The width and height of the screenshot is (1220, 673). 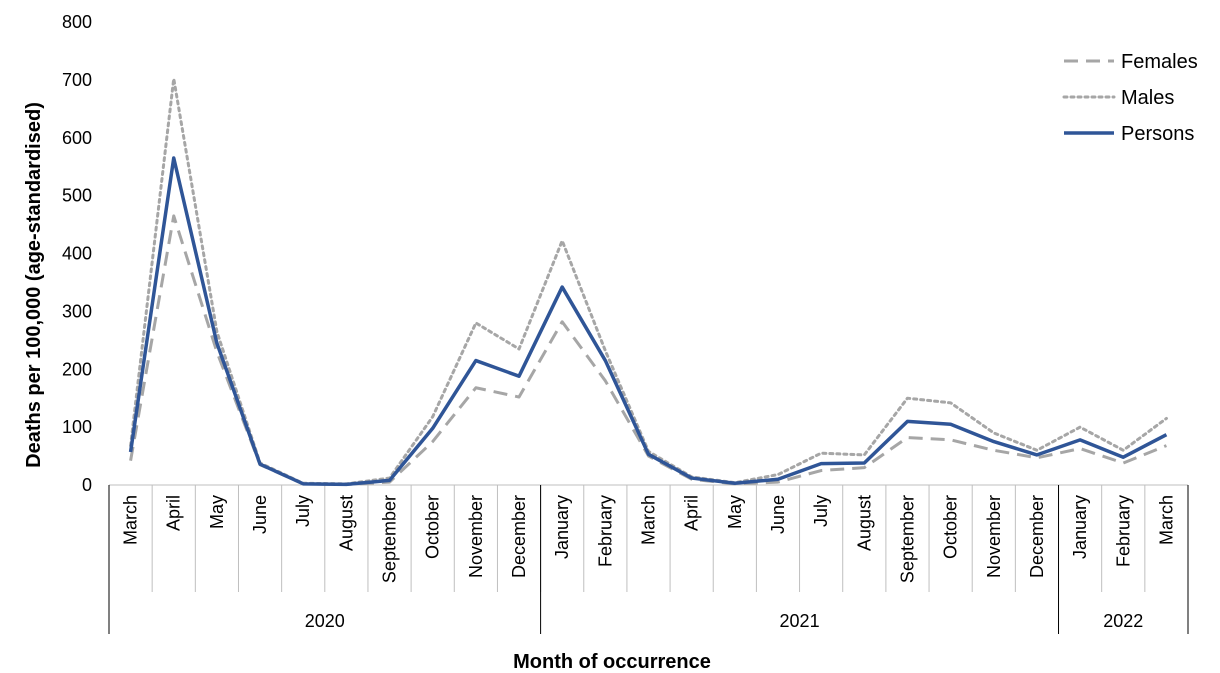 What do you see at coordinates (77, 196) in the screenshot?
I see `y-tick-label: 500` at bounding box center [77, 196].